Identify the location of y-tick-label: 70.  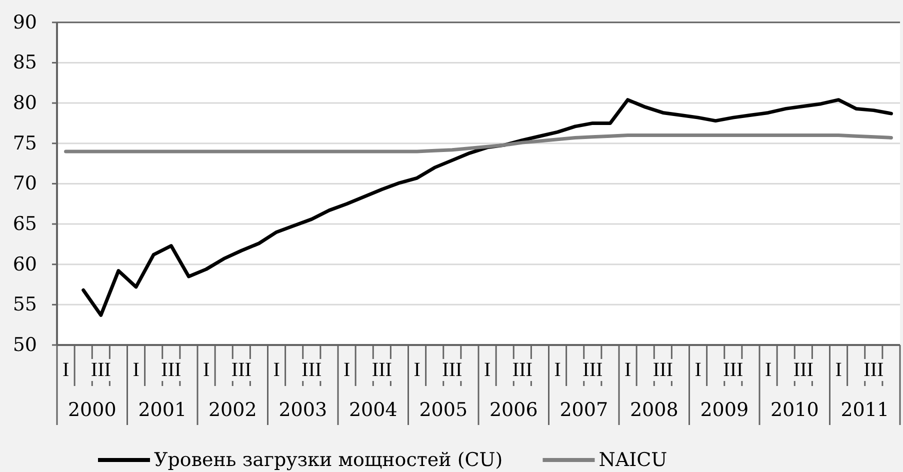
(24, 183).